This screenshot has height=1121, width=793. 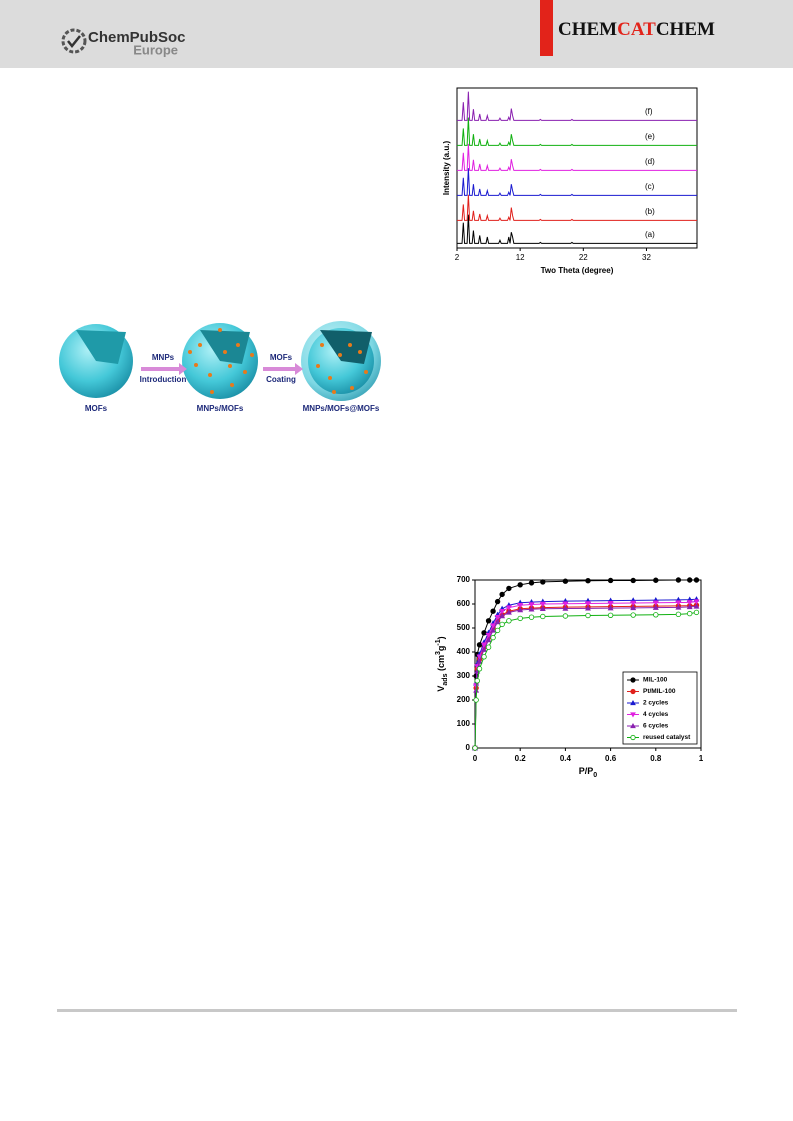 What do you see at coordinates (464, 627) in the screenshot?
I see `y-tick-label: 500` at bounding box center [464, 627].